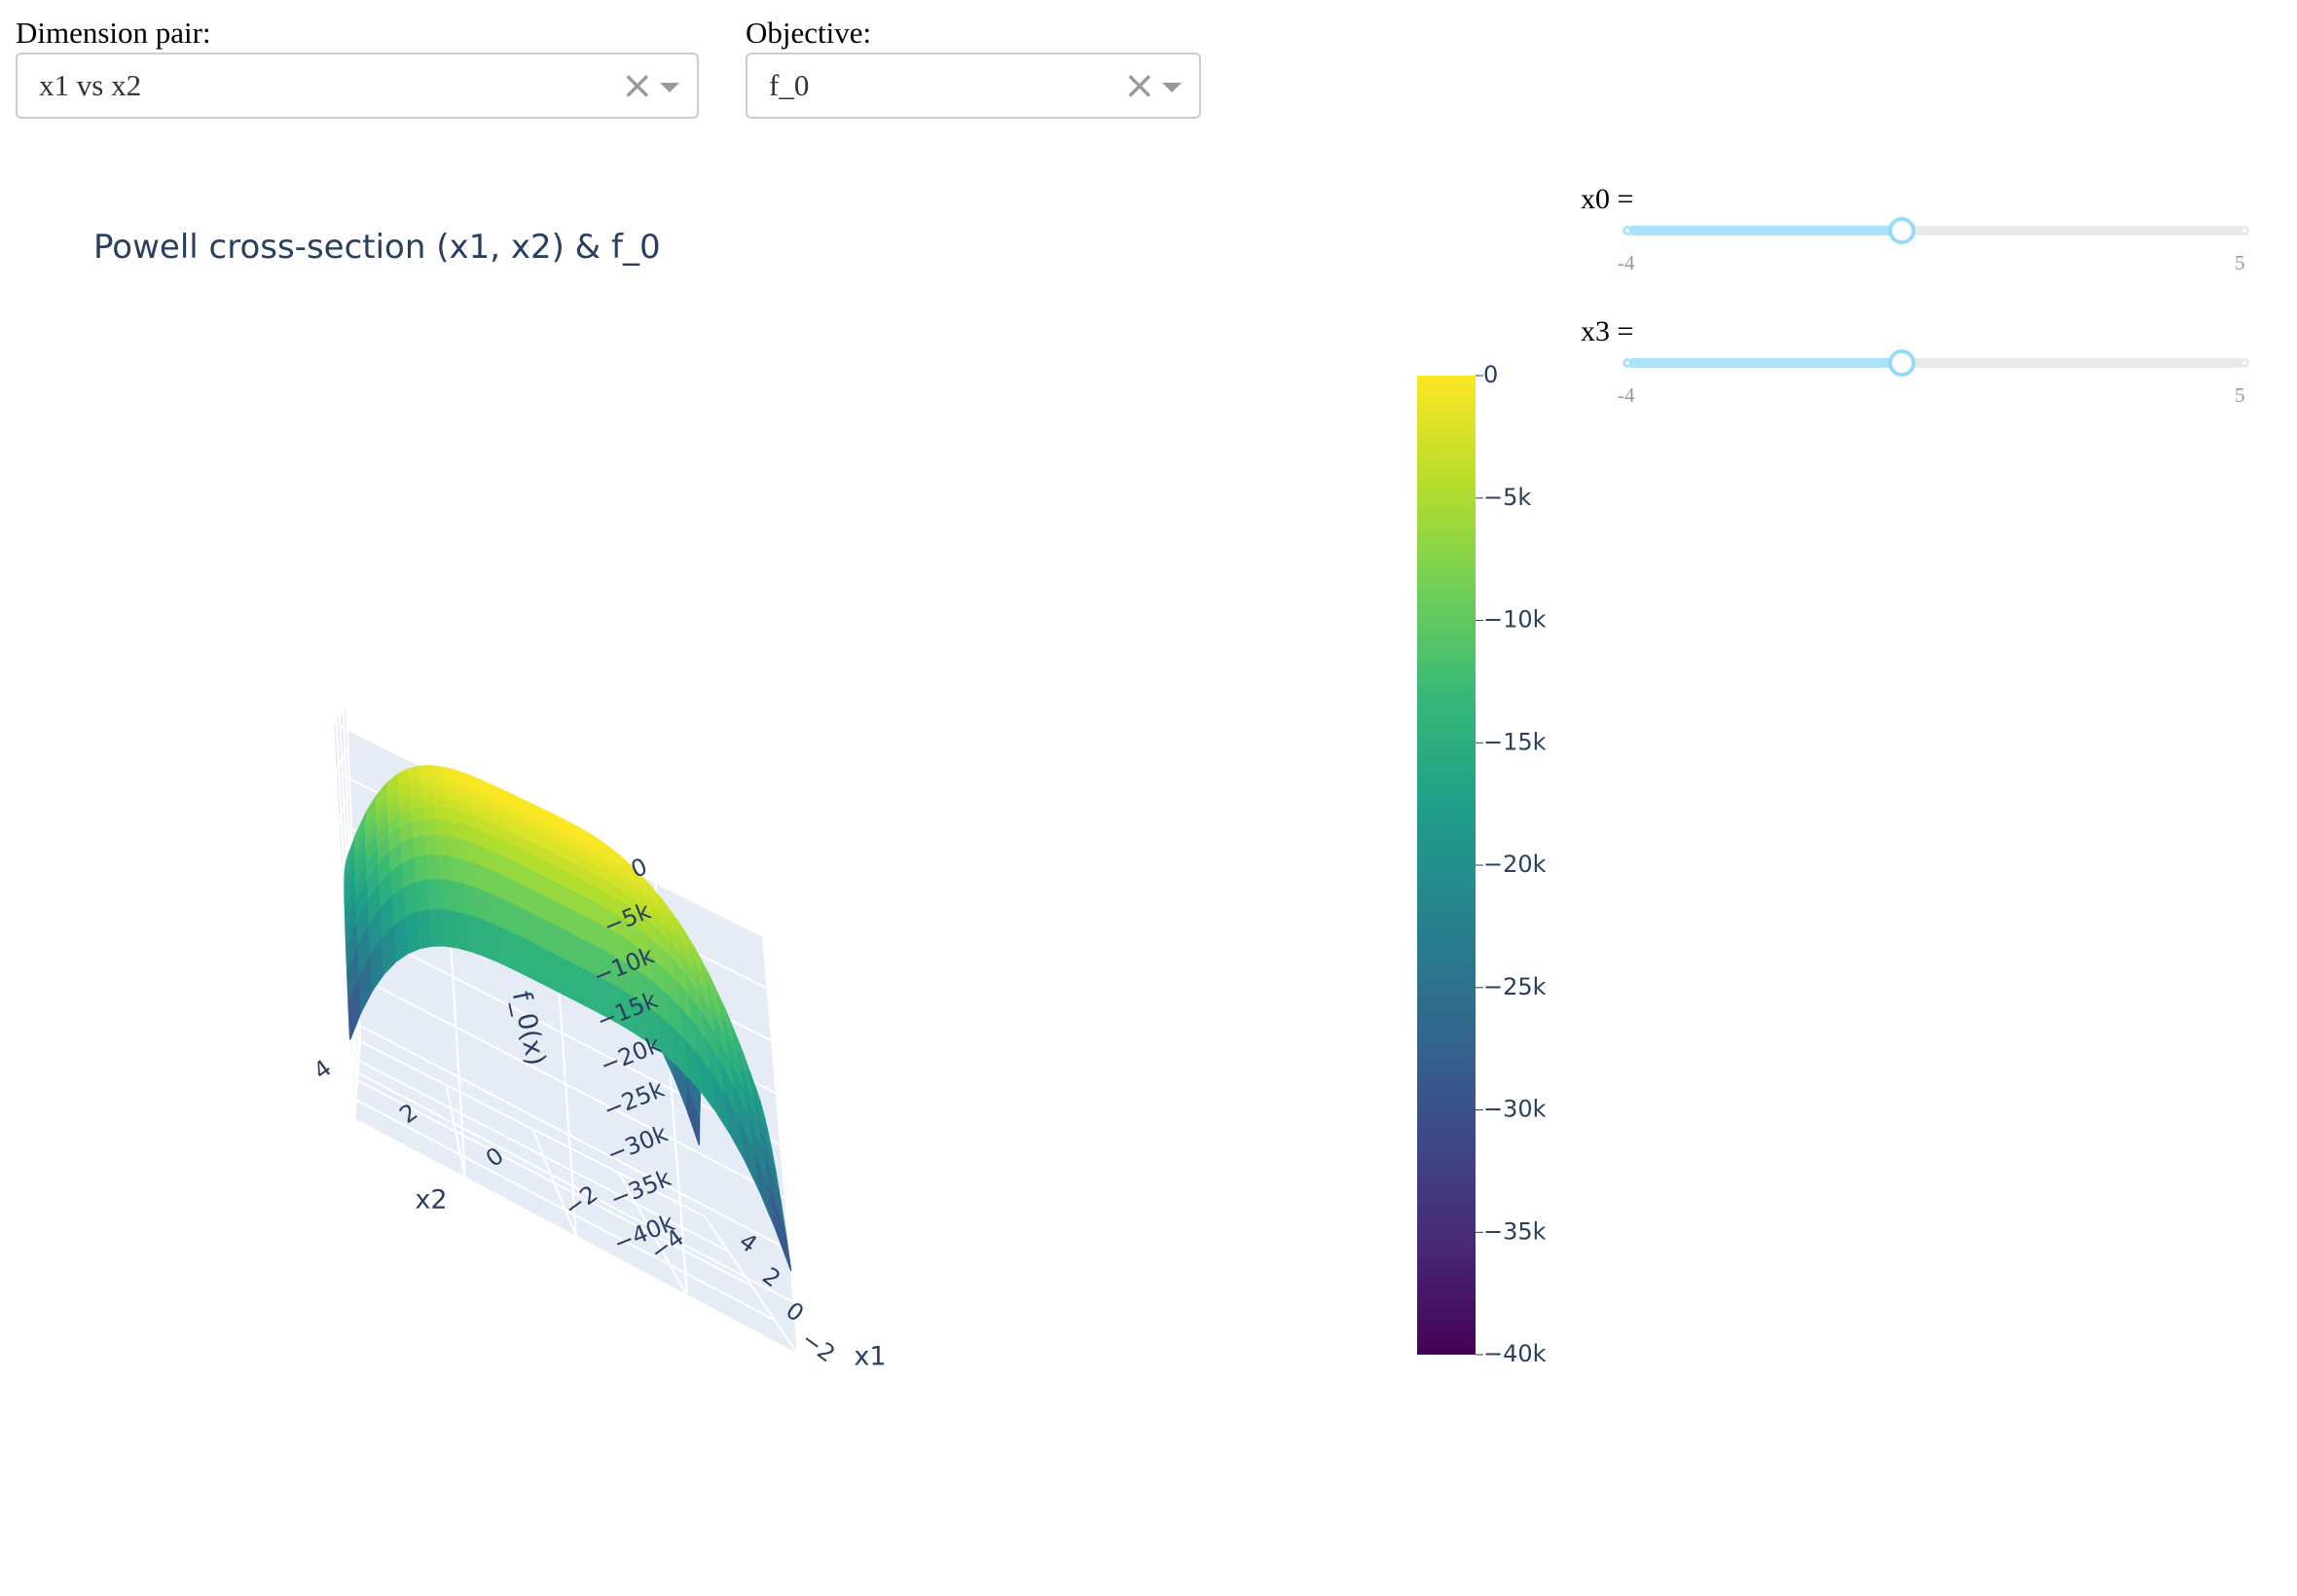 Image resolution: width=2297 pixels, height=1596 pixels. What do you see at coordinates (1936, 231) in the screenshot?
I see `slider-0-rail` at bounding box center [1936, 231].